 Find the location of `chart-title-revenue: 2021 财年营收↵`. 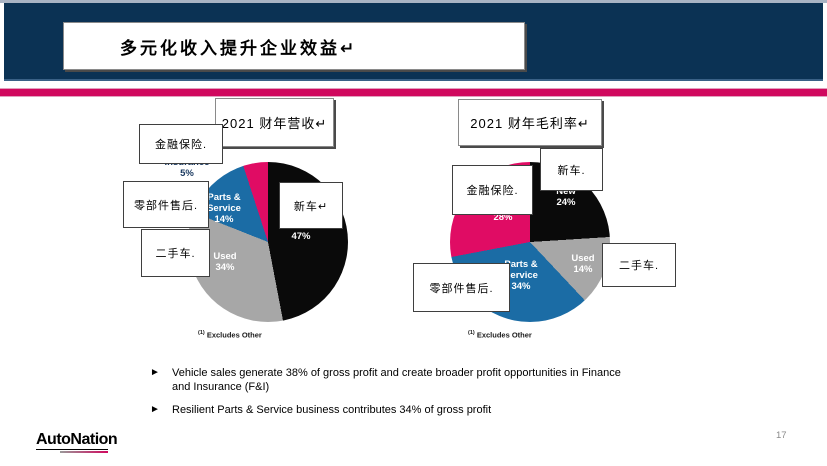

chart-title-revenue: 2021 财年营收↵ is located at coordinates (274, 122).